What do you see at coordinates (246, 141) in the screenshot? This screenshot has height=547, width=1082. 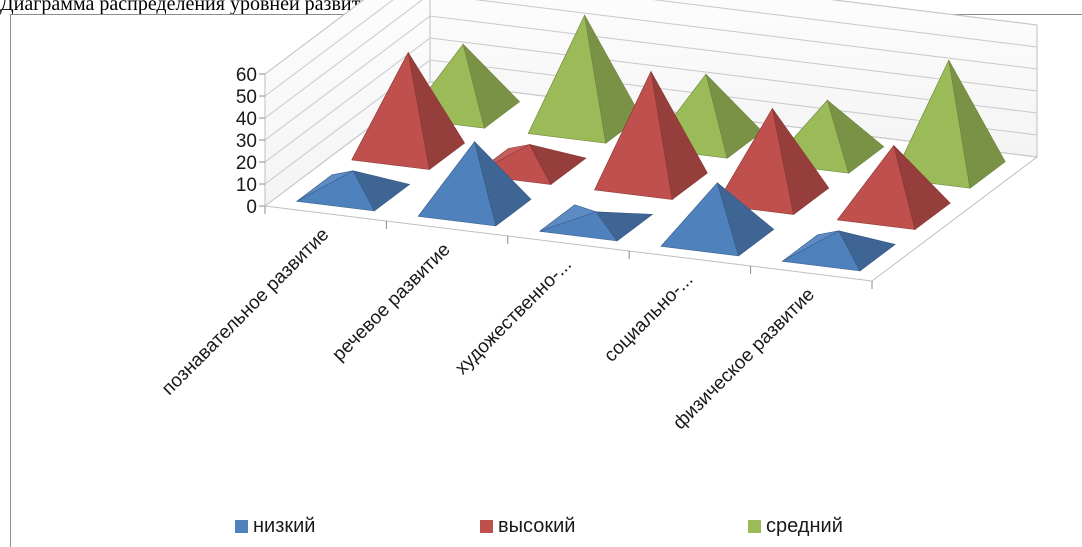 I see `y-tick-label: 30` at bounding box center [246, 141].